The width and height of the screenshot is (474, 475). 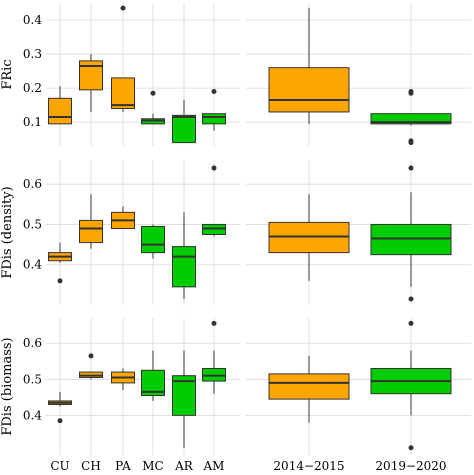 What do you see at coordinates (410, 466) in the screenshot?
I see `xtick-label-right-1: 2019−2020` at bounding box center [410, 466].